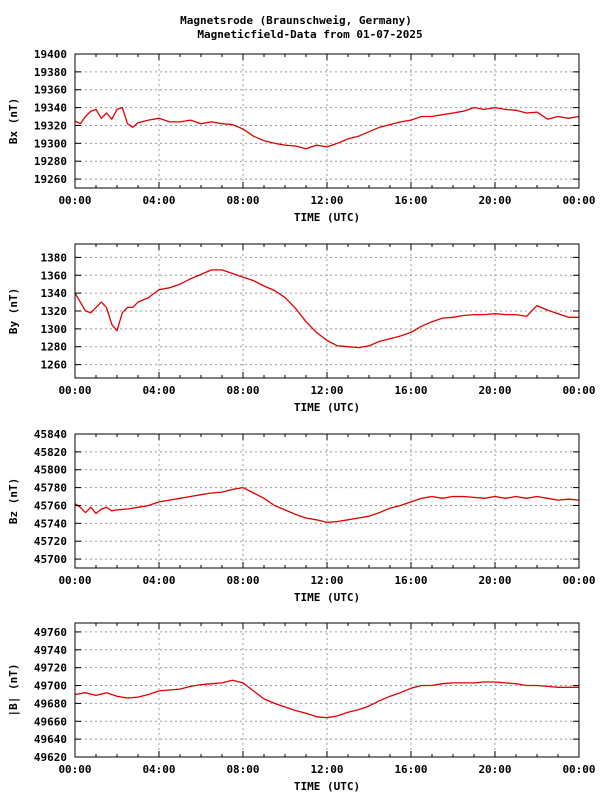  I want to click on bz-y-tick-label: 45780, so click(50, 488).